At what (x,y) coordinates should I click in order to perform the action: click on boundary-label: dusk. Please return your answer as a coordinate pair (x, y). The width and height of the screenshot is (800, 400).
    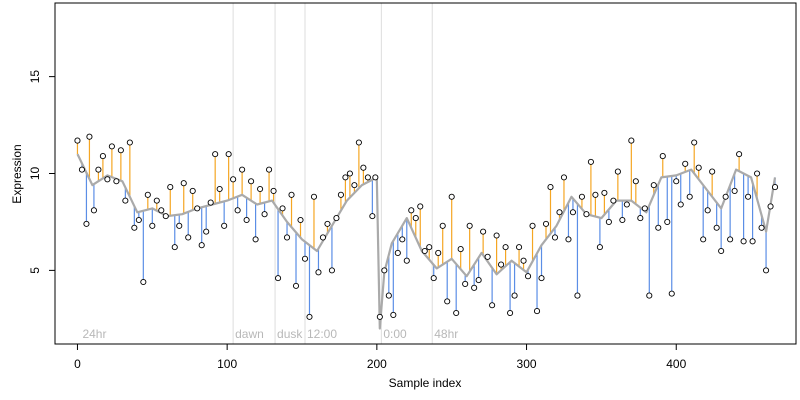
    Looking at the image, I should click on (290, 334).